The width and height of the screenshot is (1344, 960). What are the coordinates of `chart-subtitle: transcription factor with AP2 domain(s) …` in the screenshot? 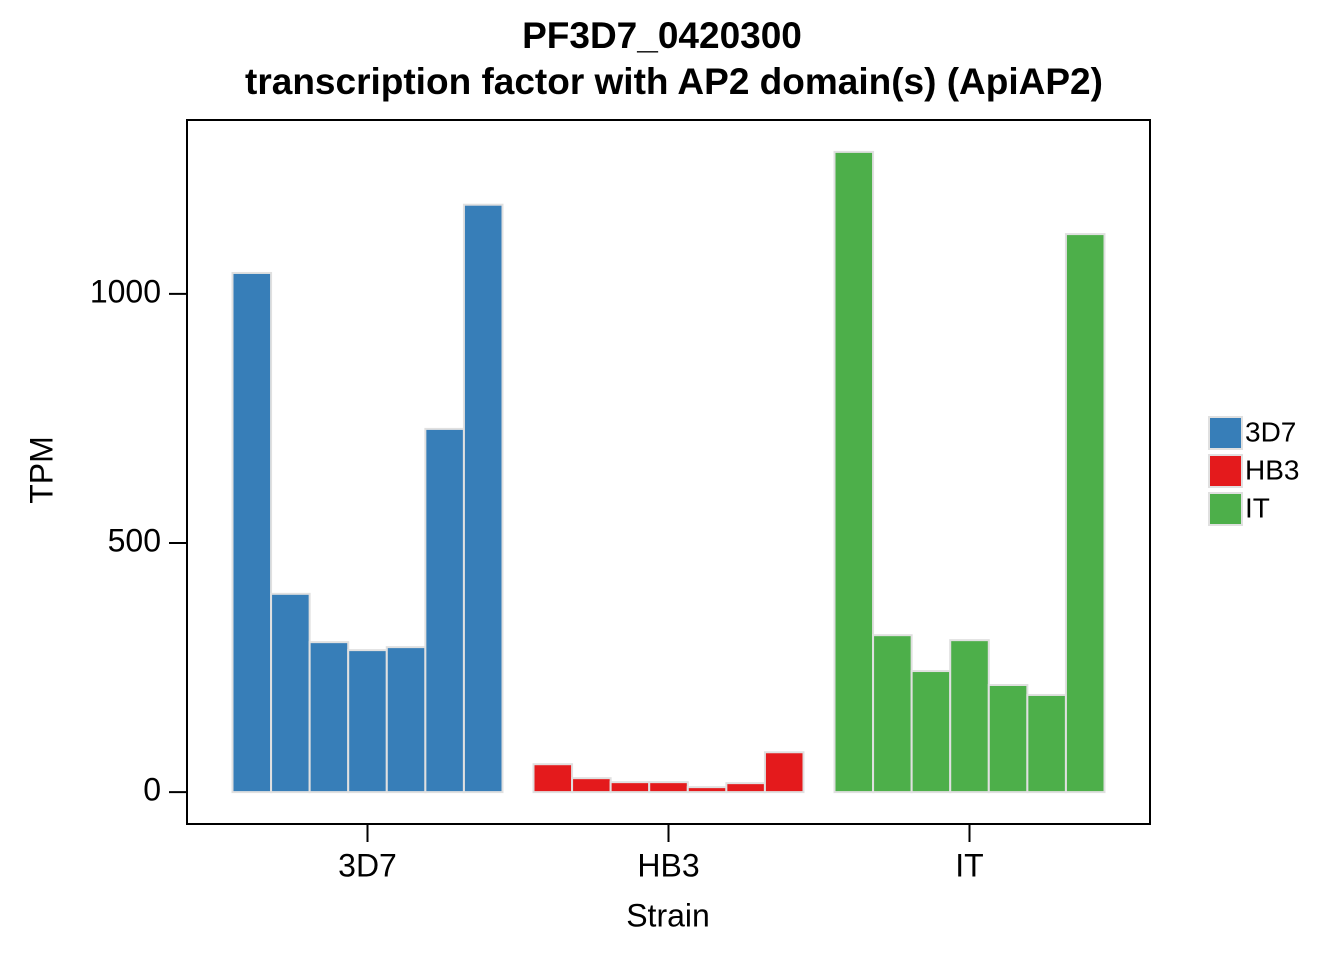 It's located at (674, 81).